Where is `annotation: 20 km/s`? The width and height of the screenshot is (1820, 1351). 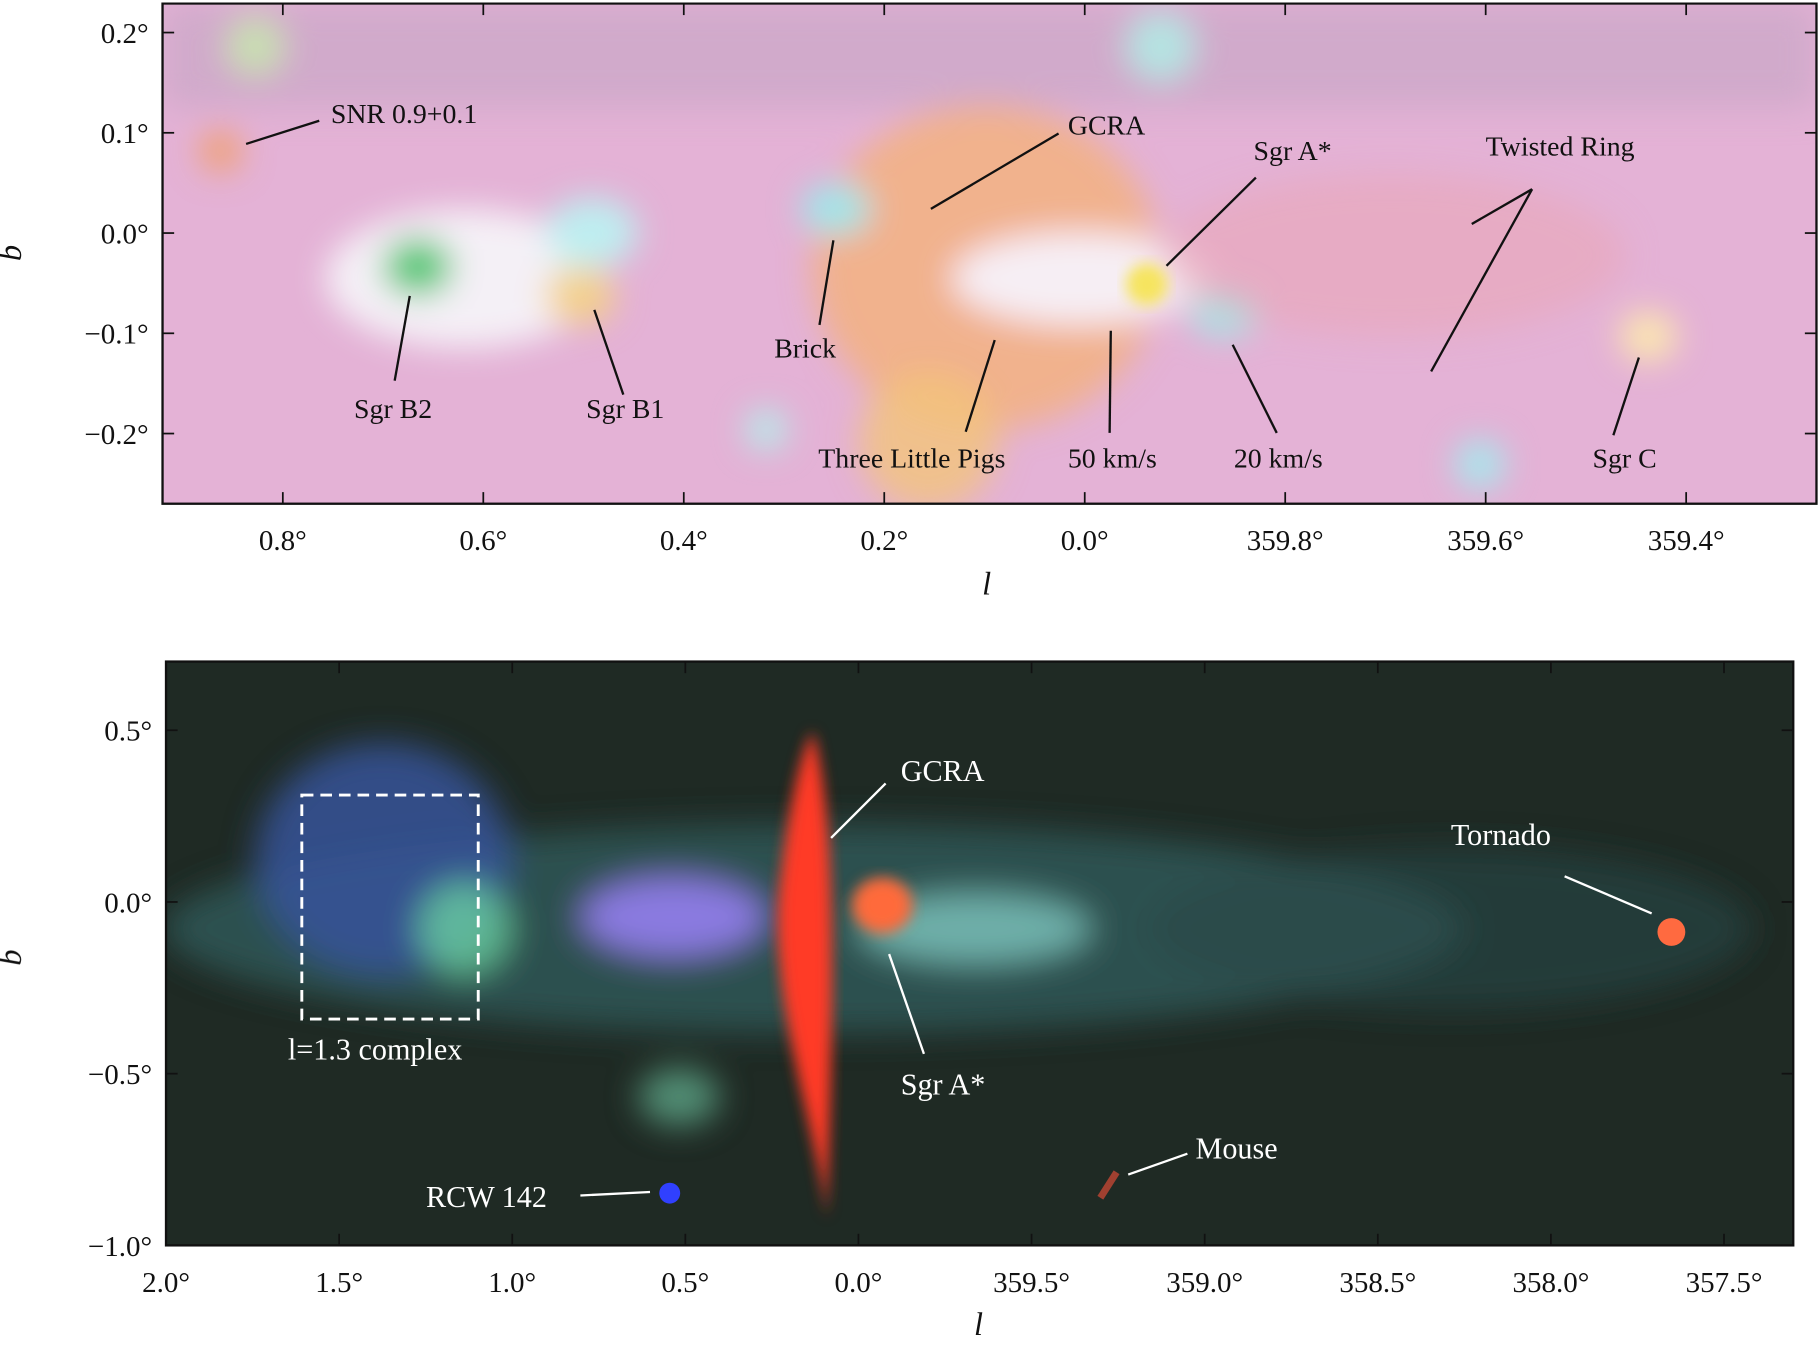
annotation: 20 km/s is located at coordinates (1278, 459).